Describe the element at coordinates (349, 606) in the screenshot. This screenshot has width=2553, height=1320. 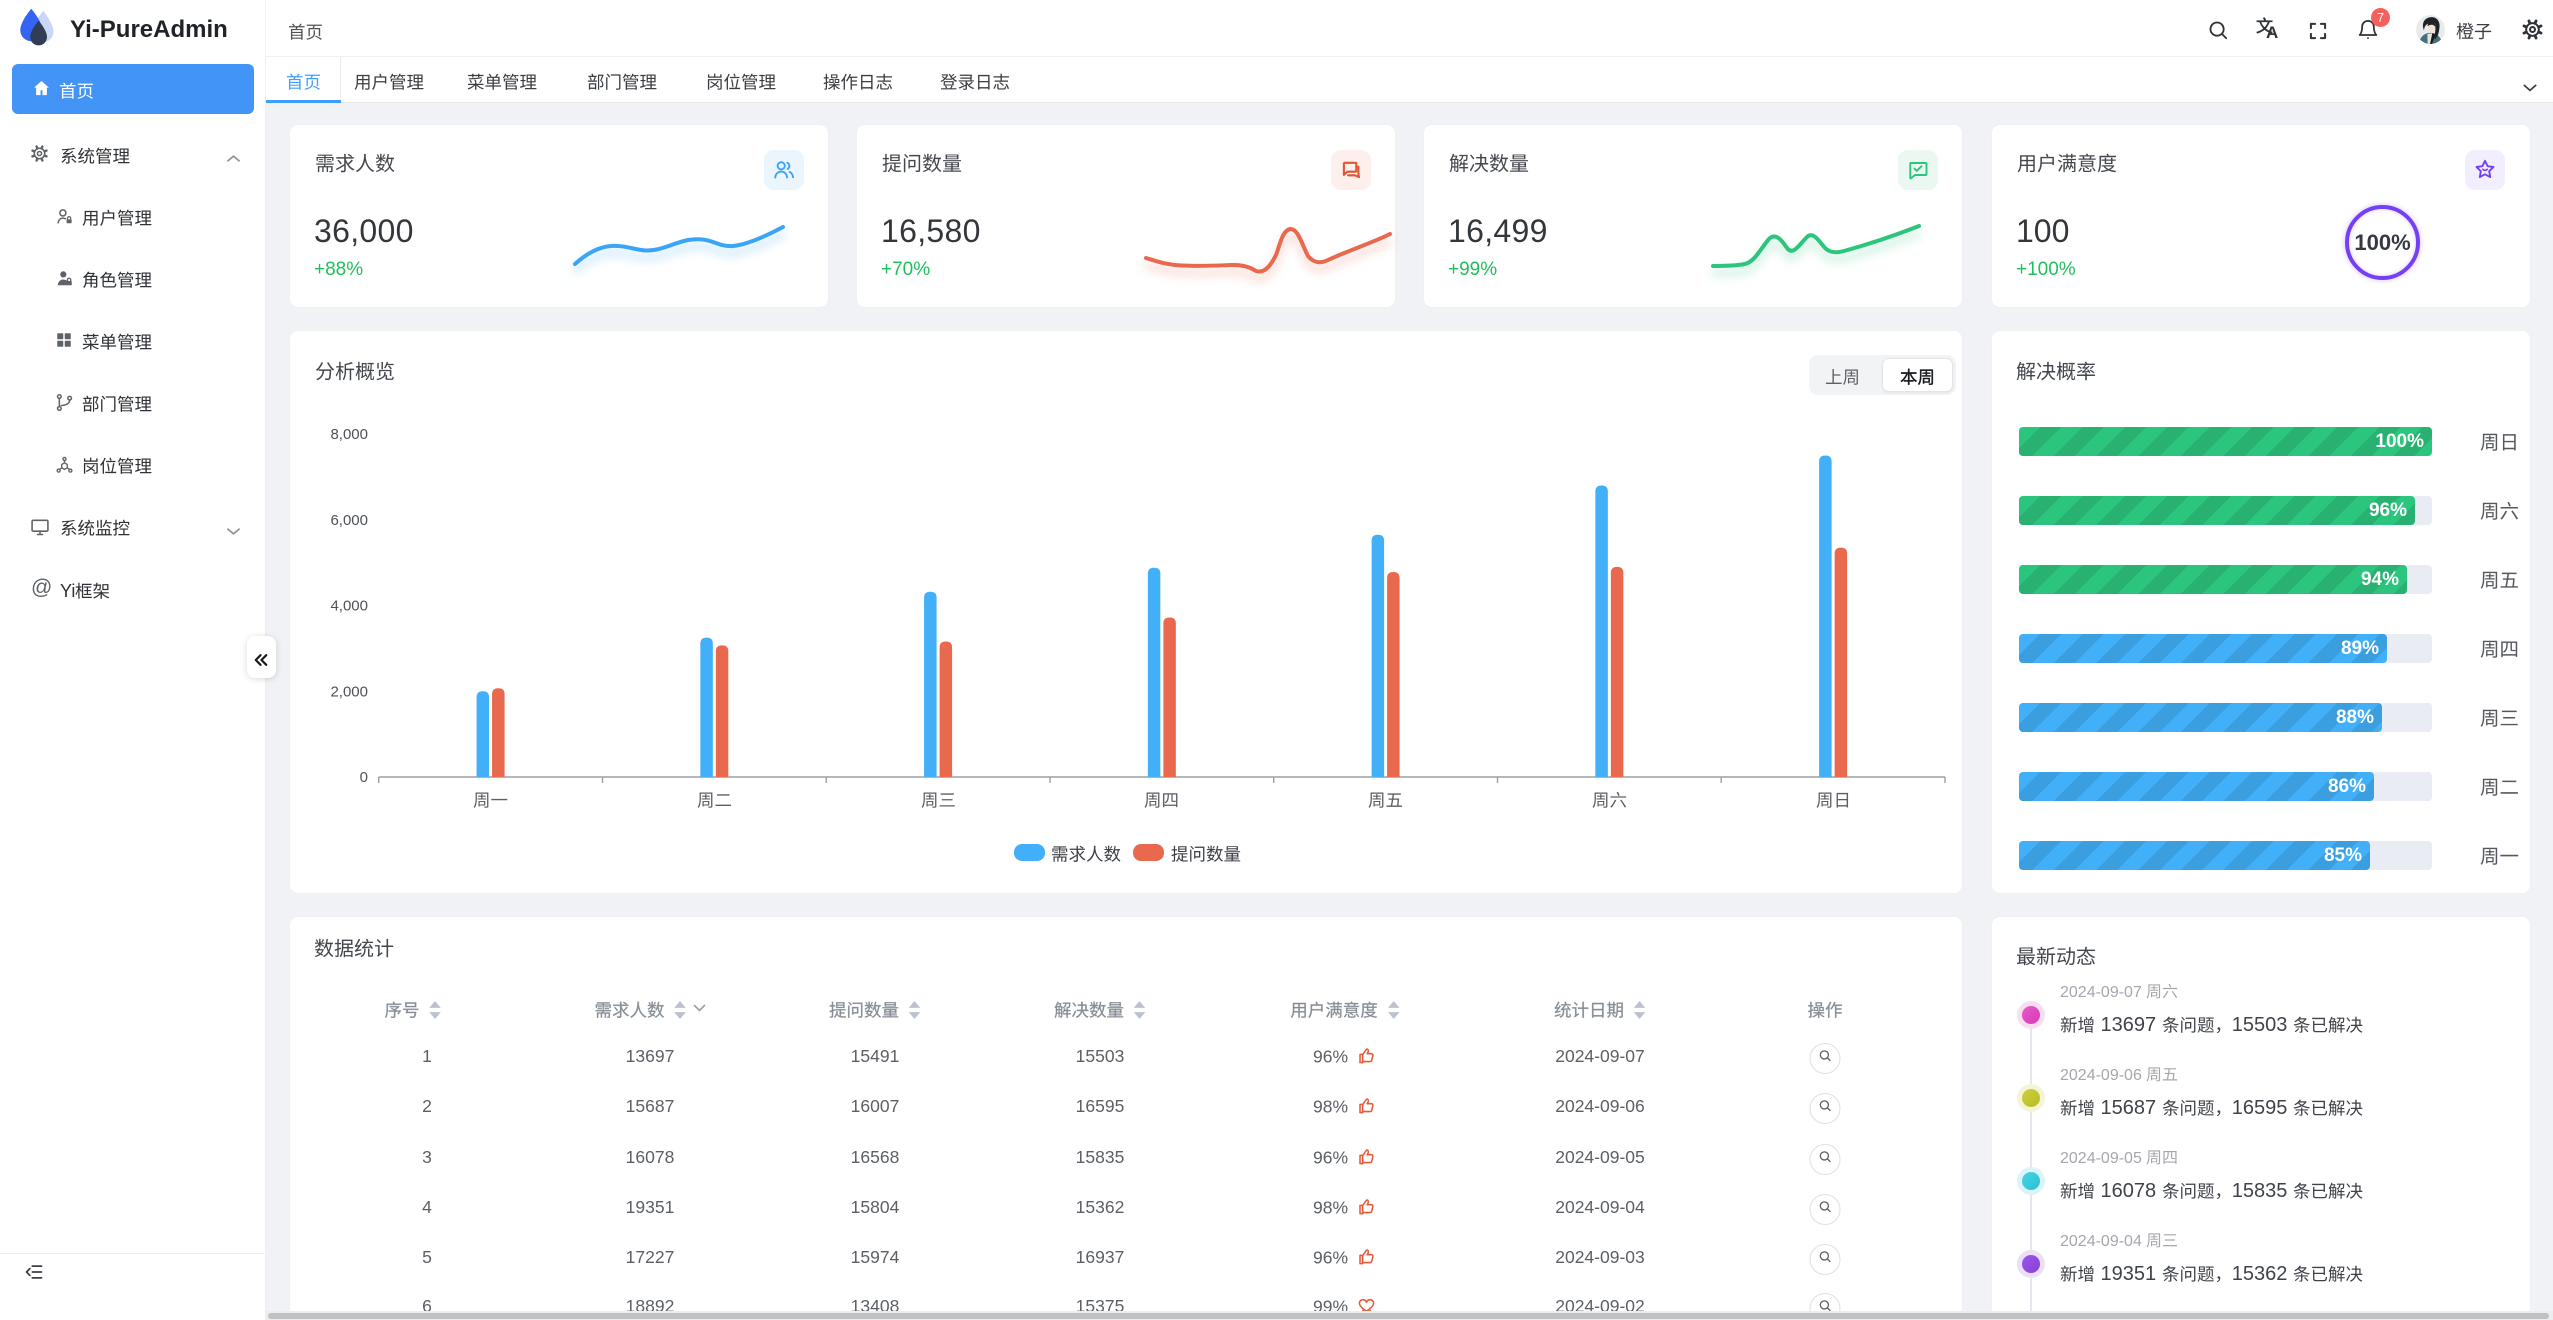
I see `svg-text: 4,000` at that location.